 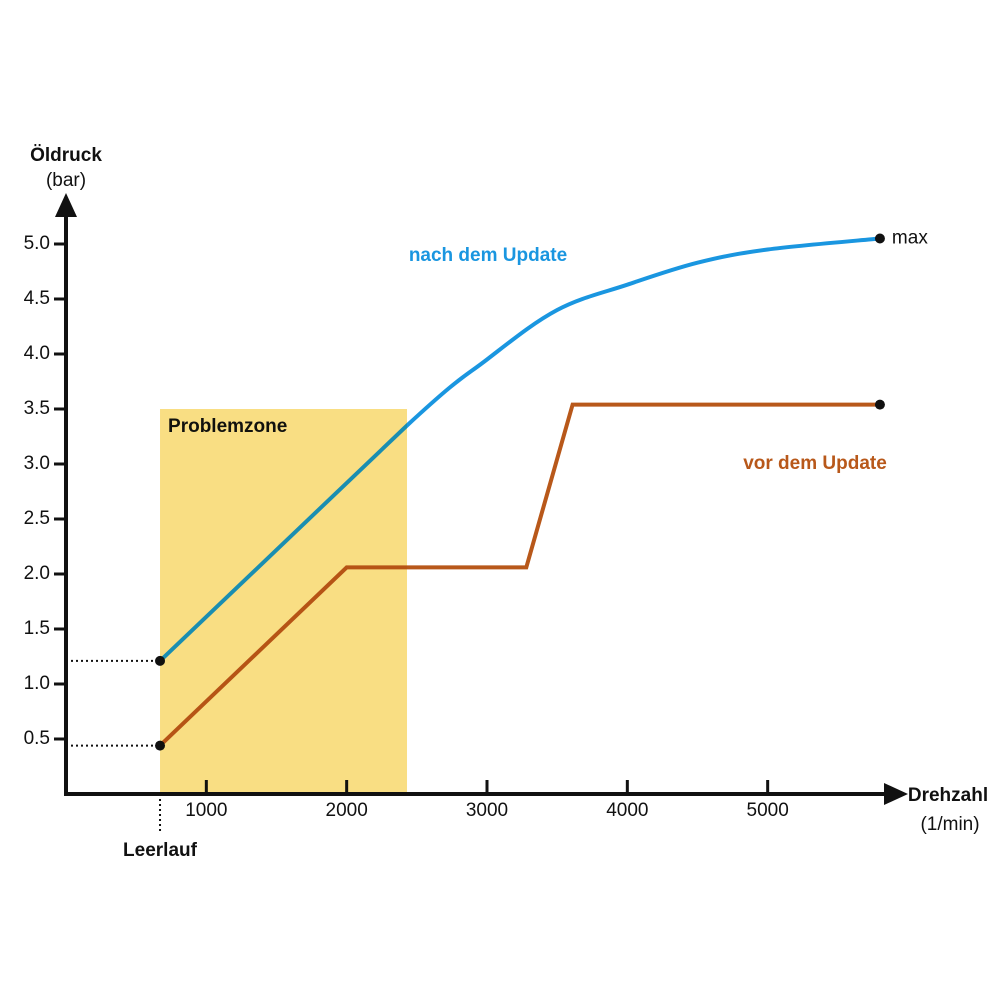 What do you see at coordinates (37, 738) in the screenshot?
I see `y-tick-label: 0.5` at bounding box center [37, 738].